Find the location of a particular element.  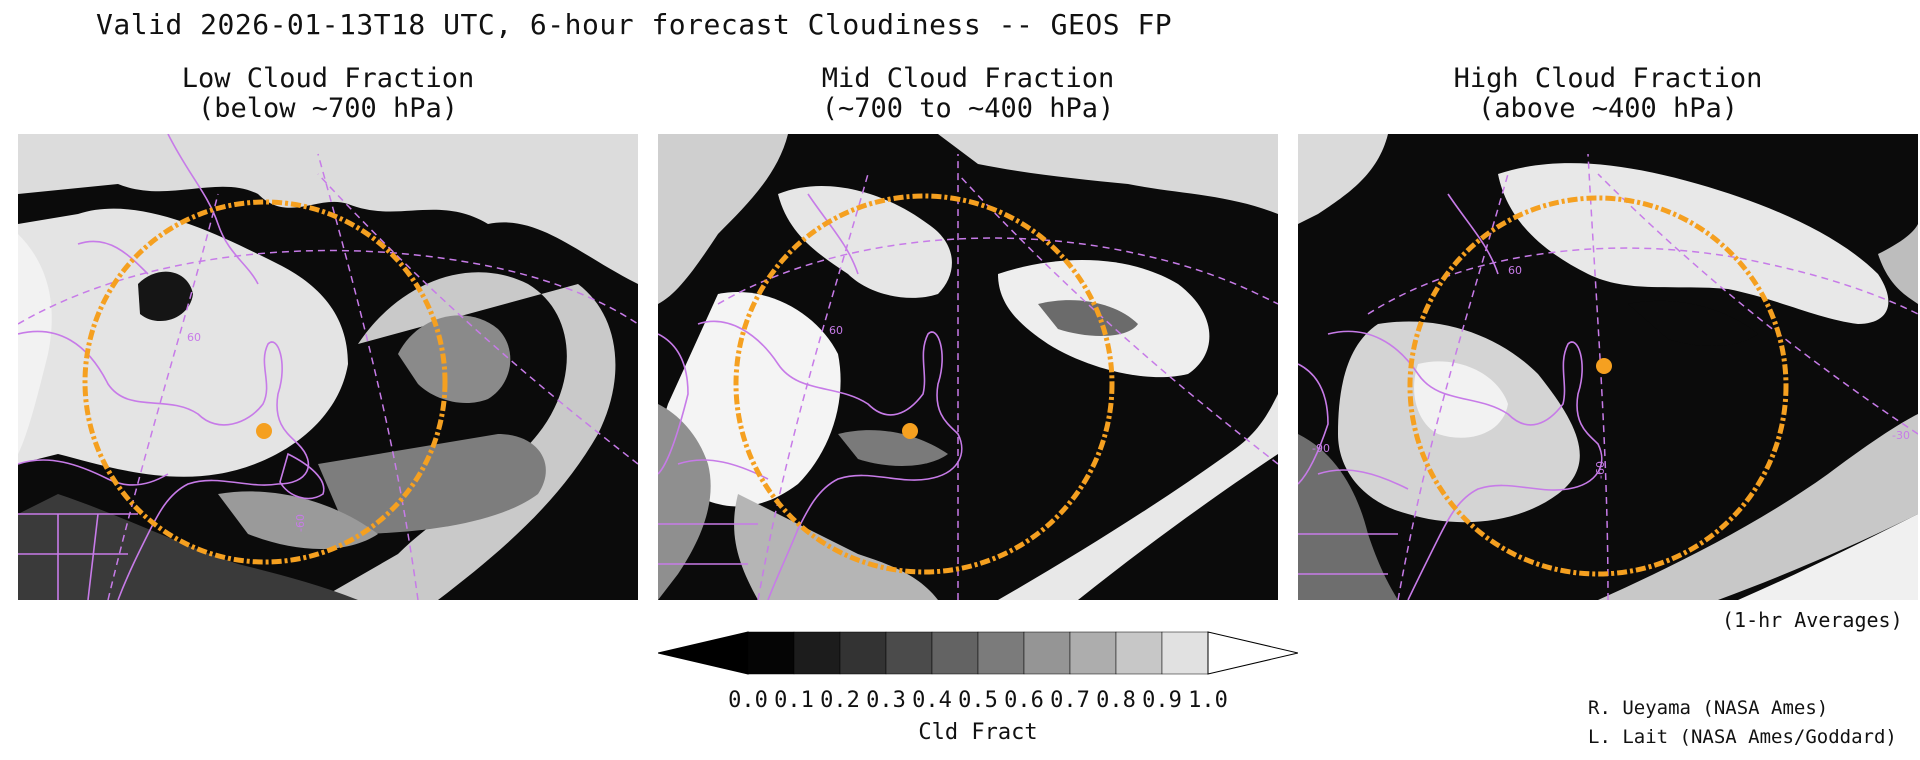

lon90-label: -90 is located at coordinates (1321, 448).